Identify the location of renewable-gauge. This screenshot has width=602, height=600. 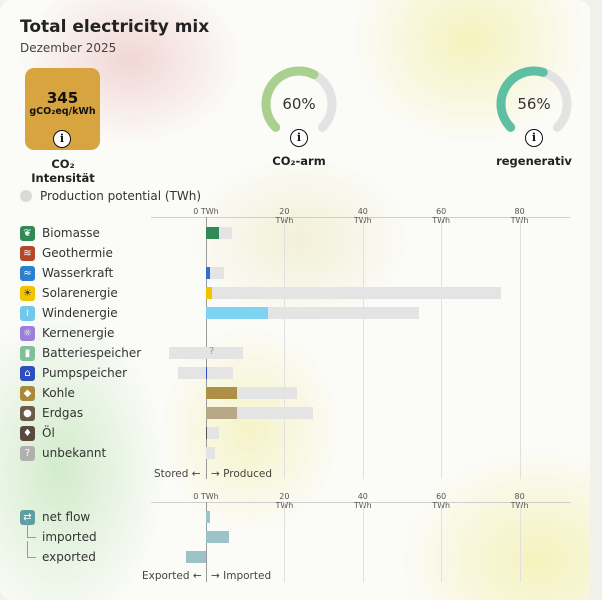
(534, 99).